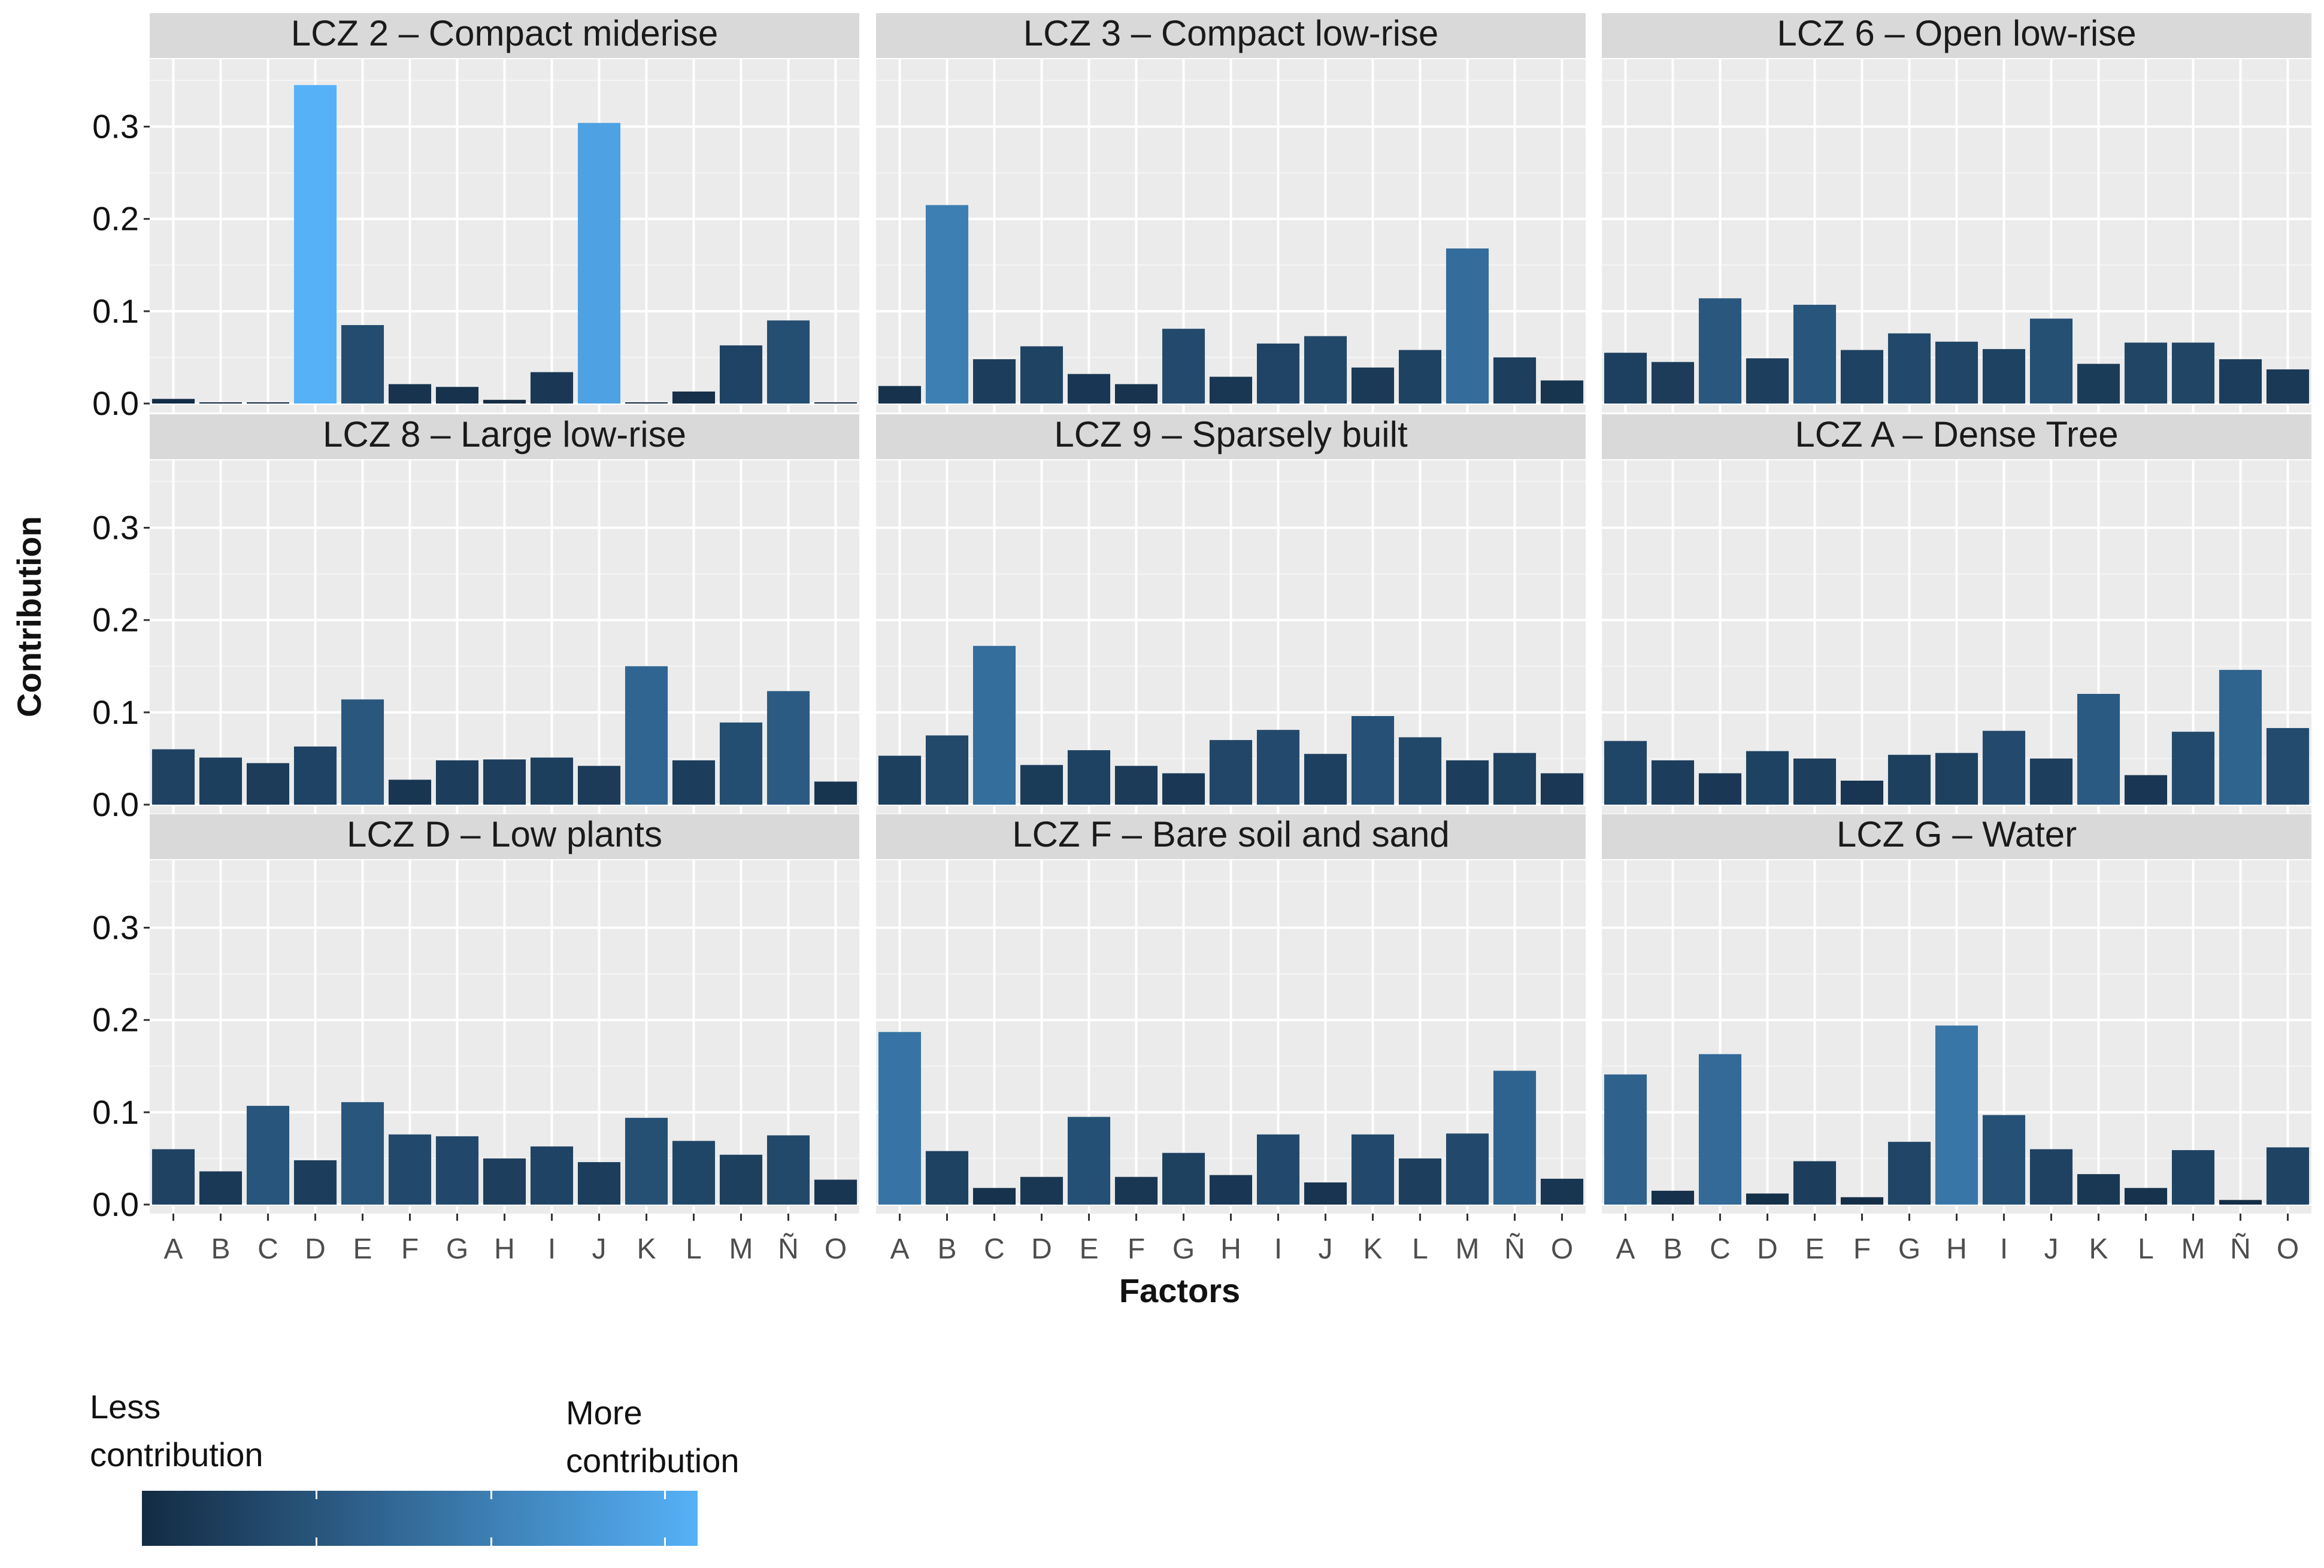 The image size is (2324, 1568). Describe the element at coordinates (1231, 213) in the screenshot. I see `facet-panel: LCZ 3 – Compact low-rise` at that location.